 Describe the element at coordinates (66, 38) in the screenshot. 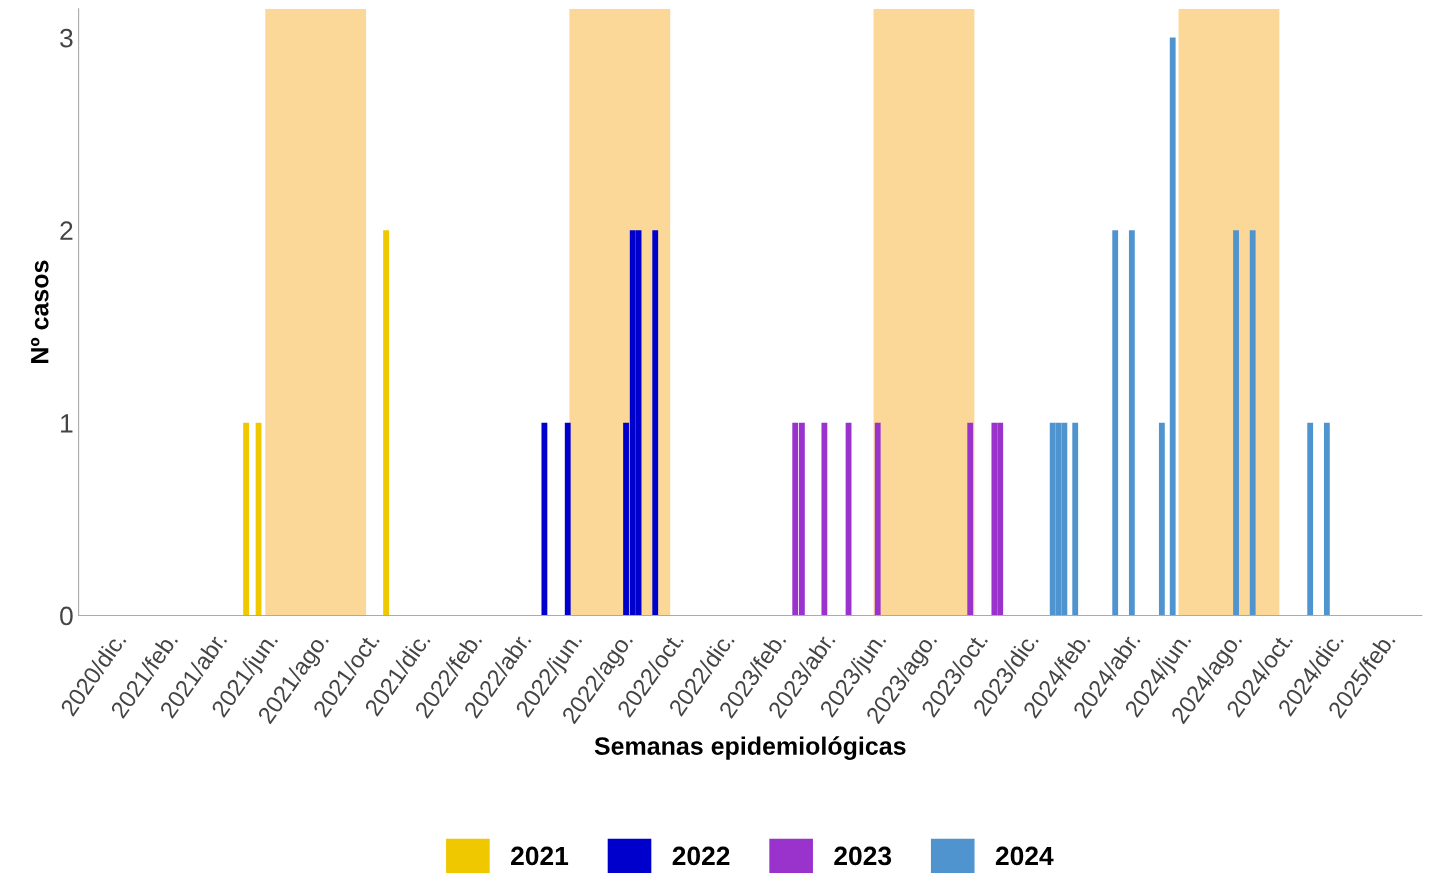

I see `y-tick-label: 3` at that location.